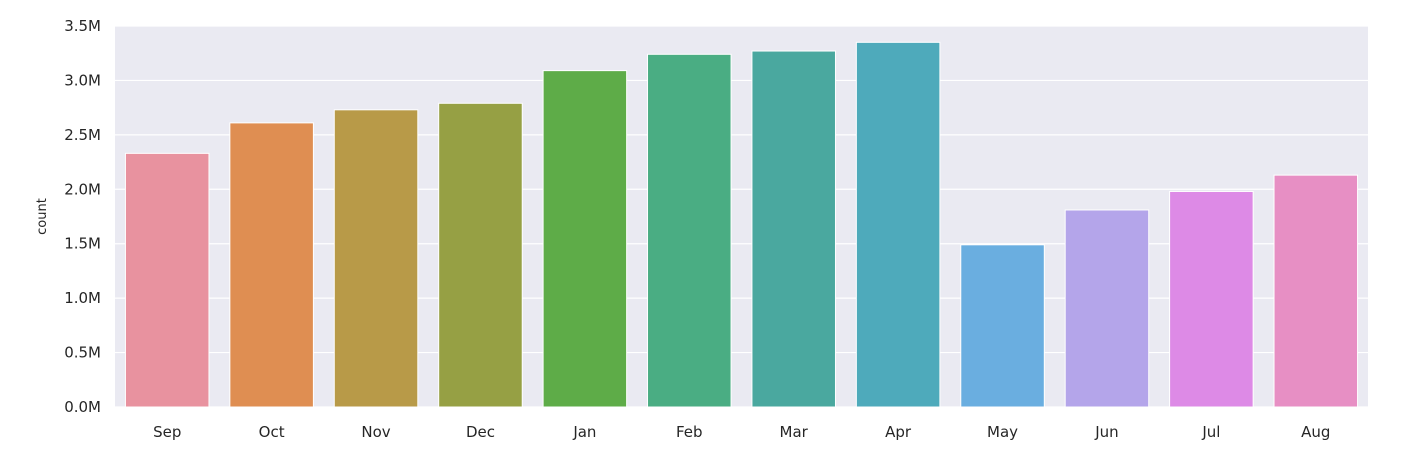 This screenshot has width=1408, height=460. What do you see at coordinates (82, 135) in the screenshot?
I see `y-tick-label: 2.5M` at bounding box center [82, 135].